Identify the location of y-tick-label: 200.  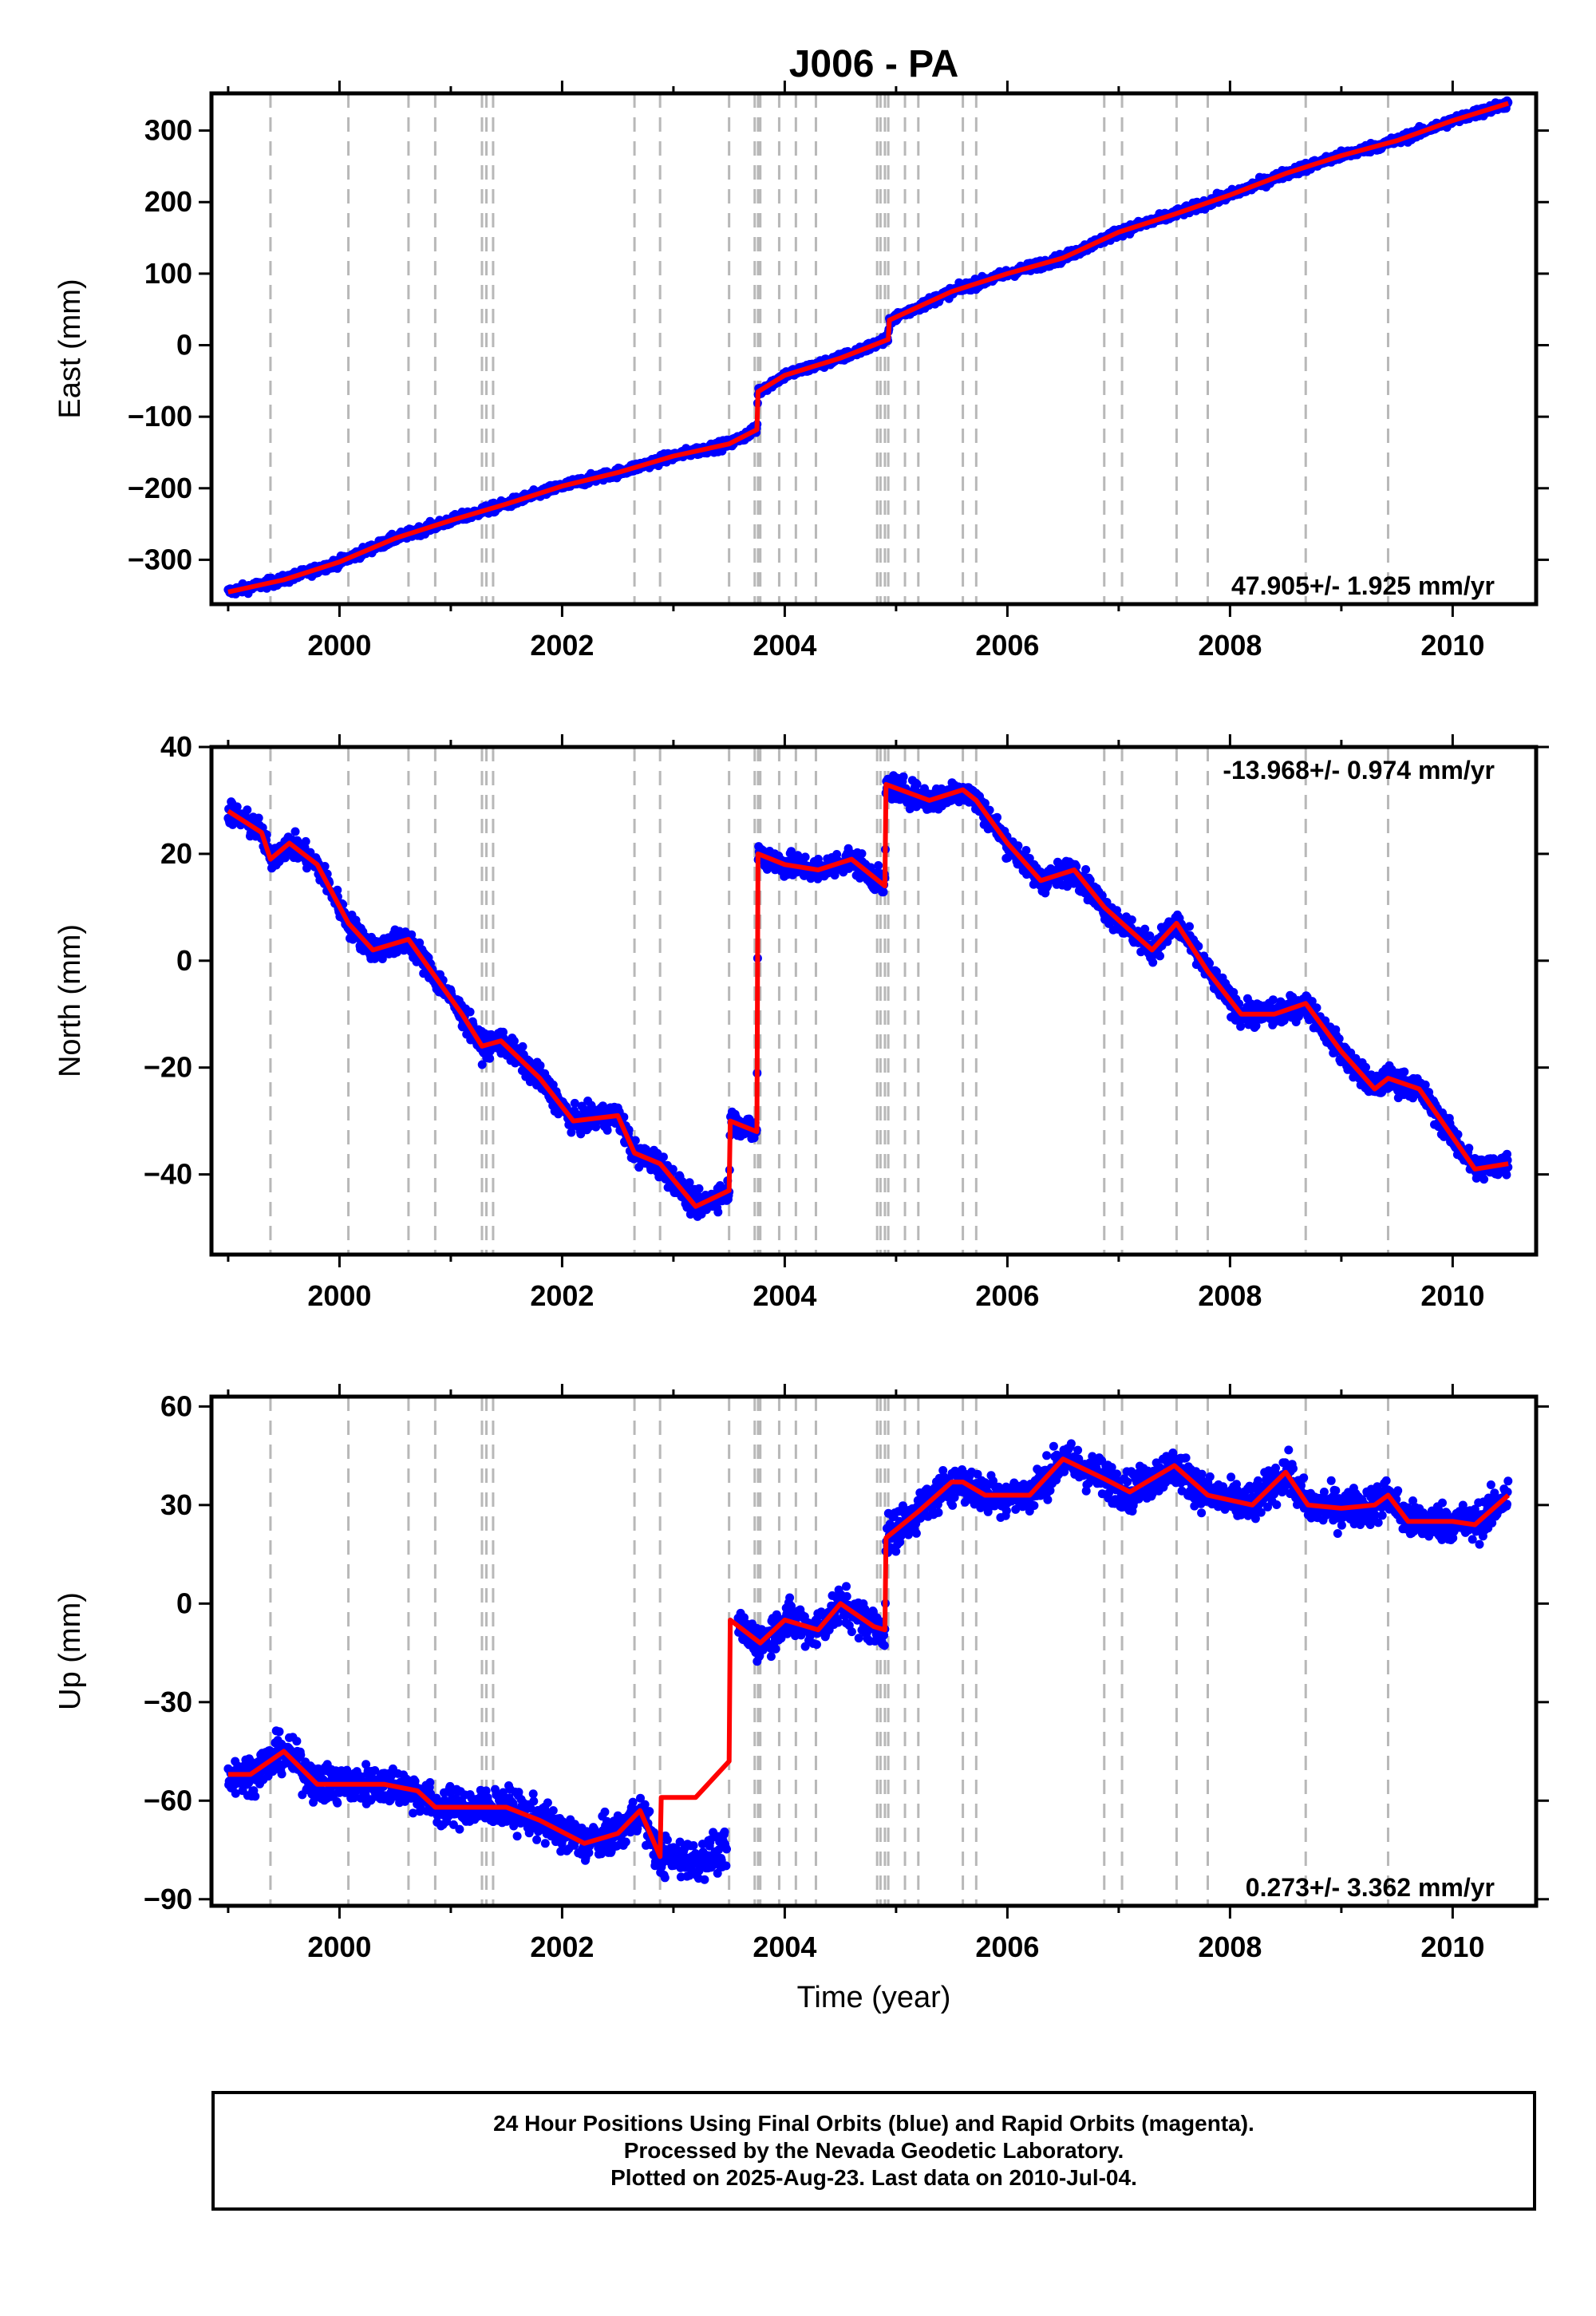
(168, 201).